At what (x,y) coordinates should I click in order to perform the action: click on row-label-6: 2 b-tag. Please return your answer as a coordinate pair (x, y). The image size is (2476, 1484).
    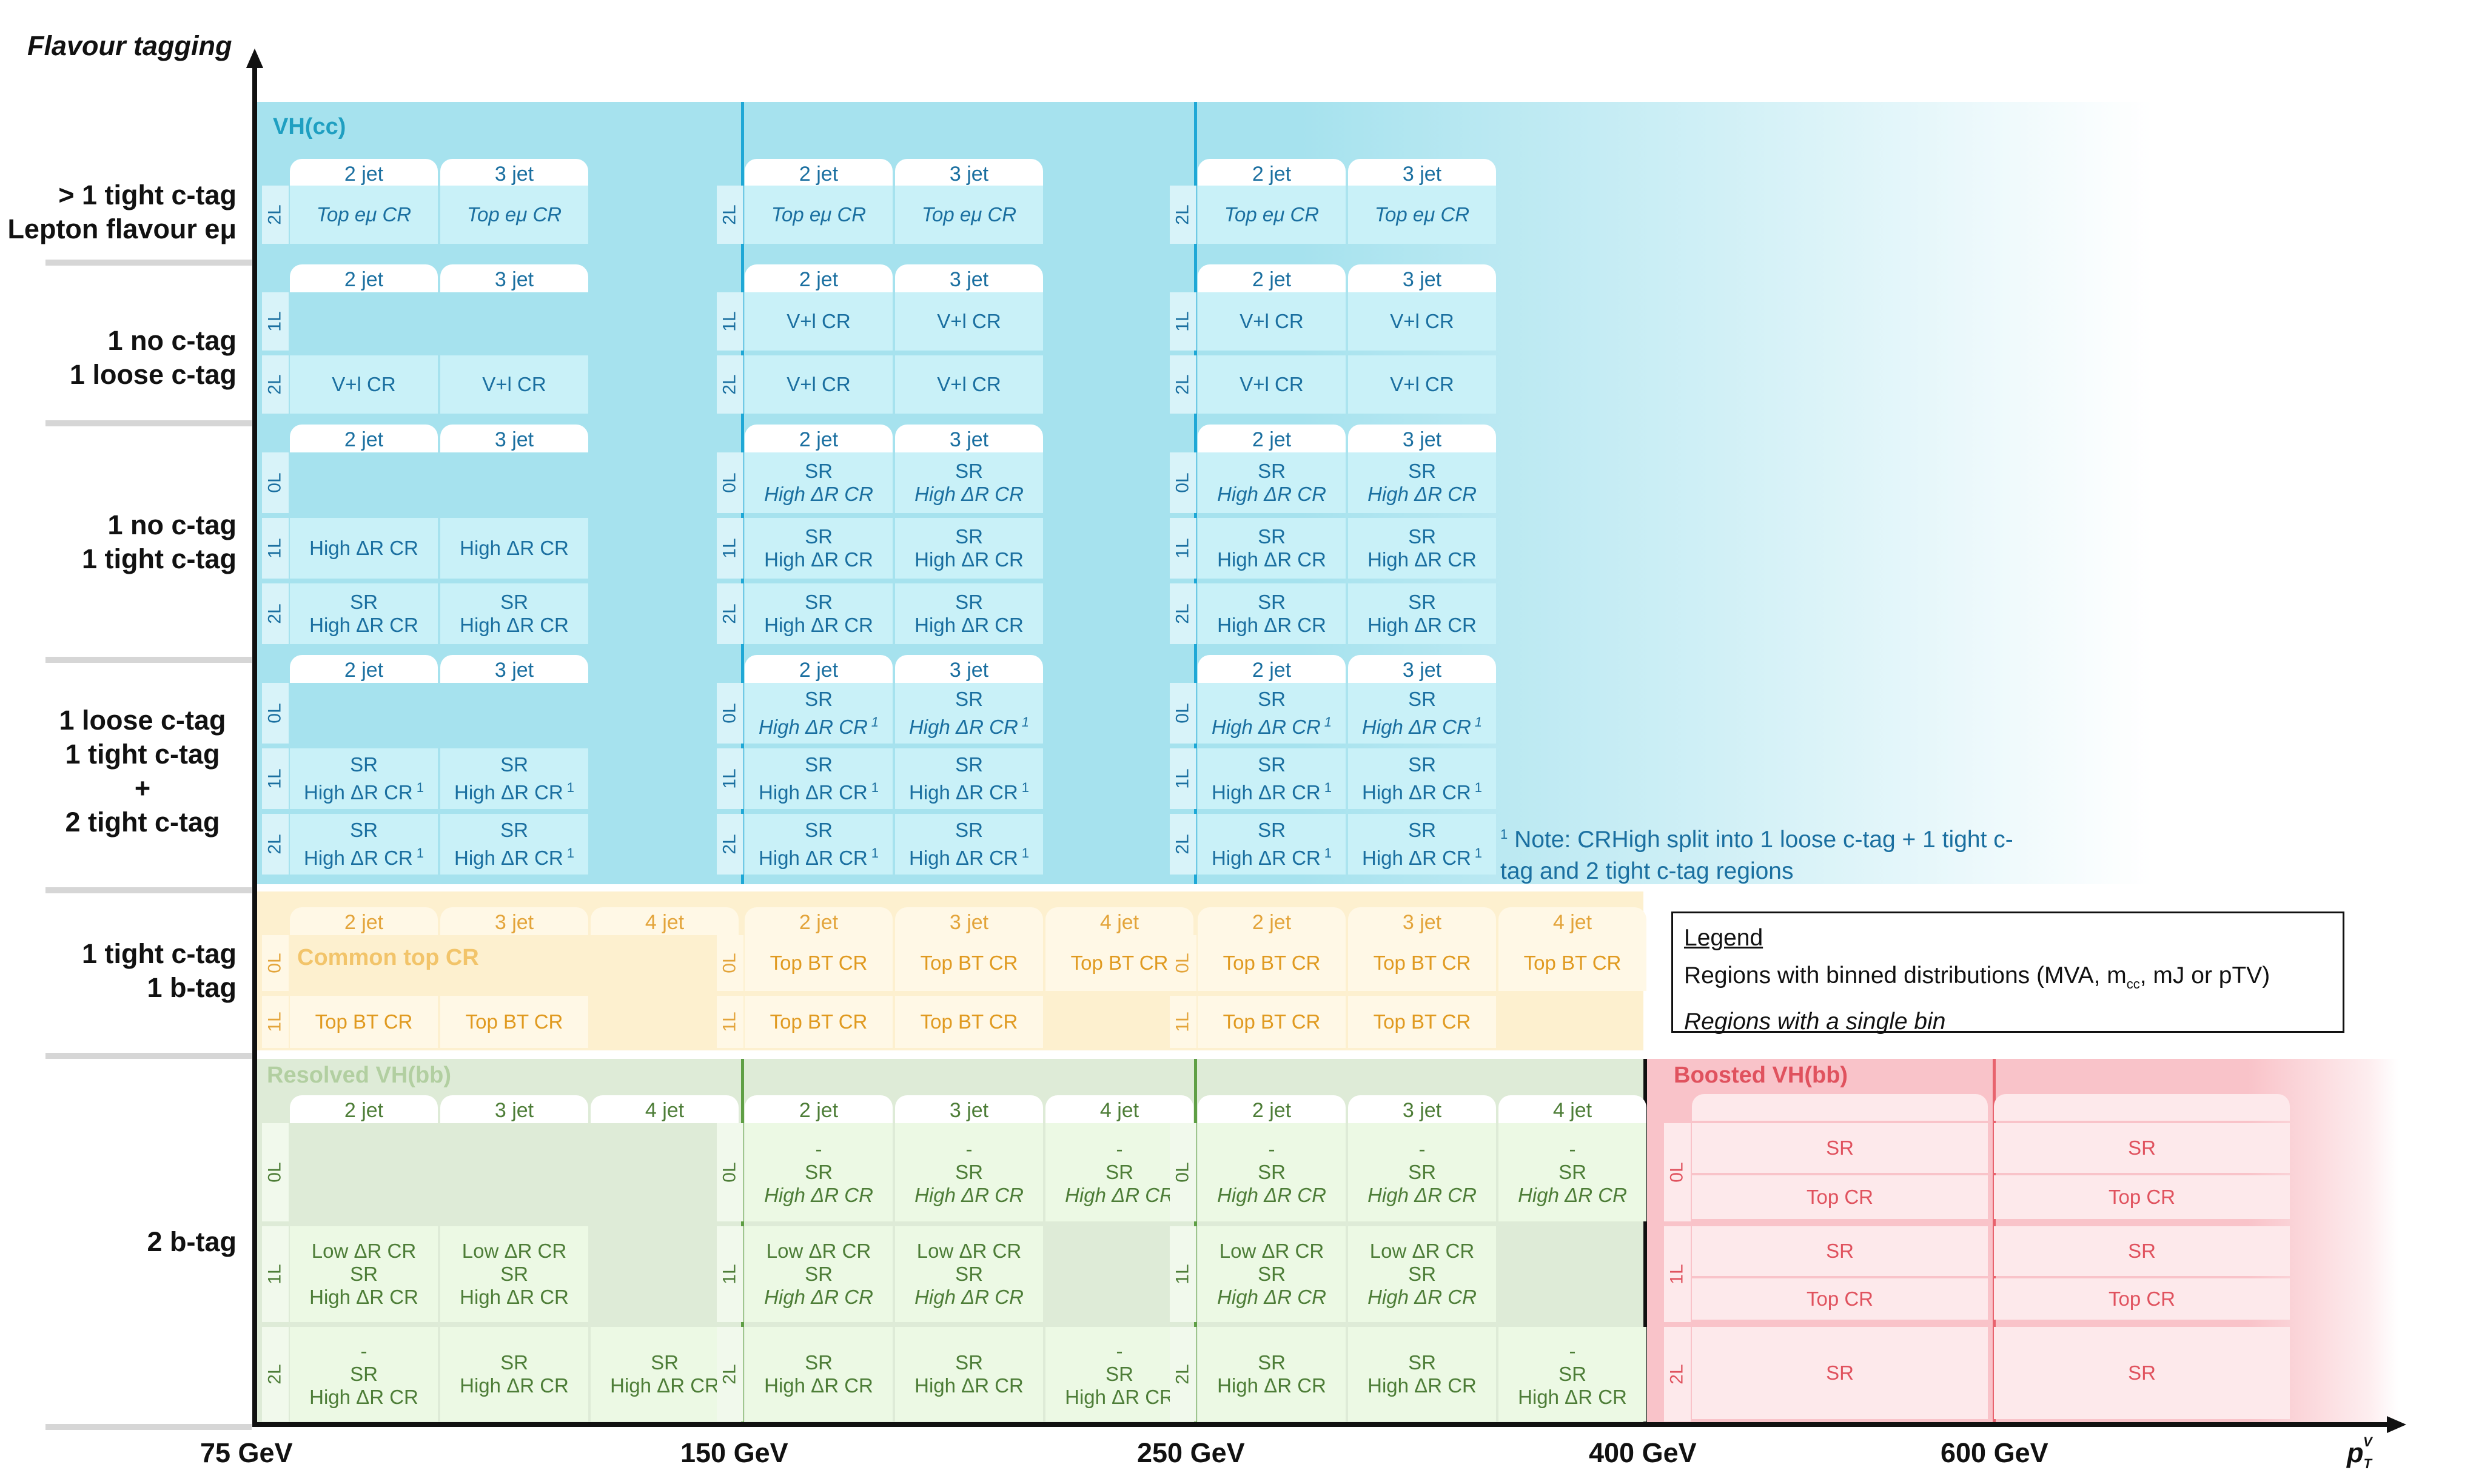
    Looking at the image, I should click on (192, 1242).